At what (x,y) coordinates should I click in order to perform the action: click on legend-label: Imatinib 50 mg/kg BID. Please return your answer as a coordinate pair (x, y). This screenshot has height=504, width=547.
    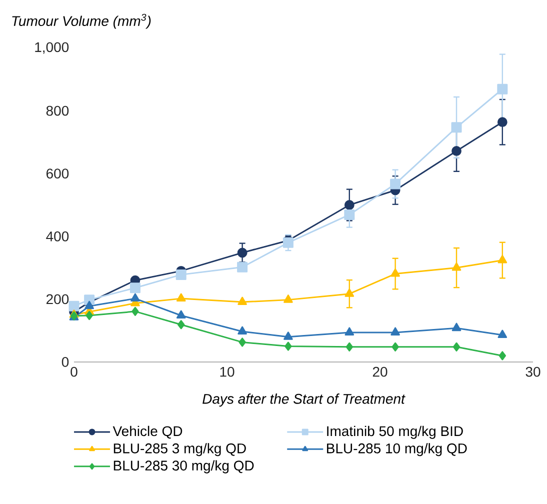
    Looking at the image, I should click on (395, 432).